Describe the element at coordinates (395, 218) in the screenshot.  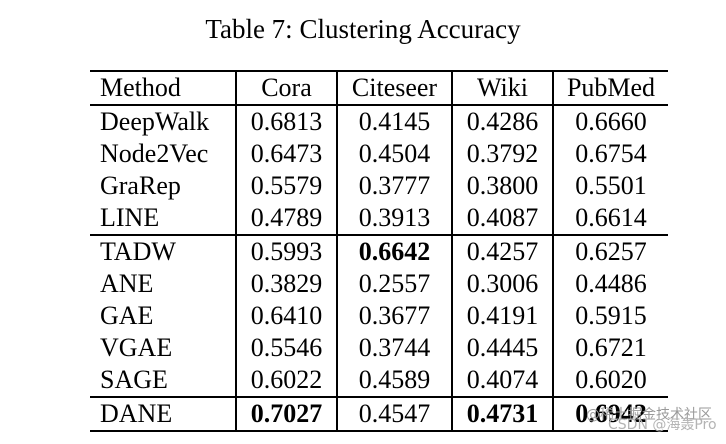
I see `value-cell: 0.3913` at that location.